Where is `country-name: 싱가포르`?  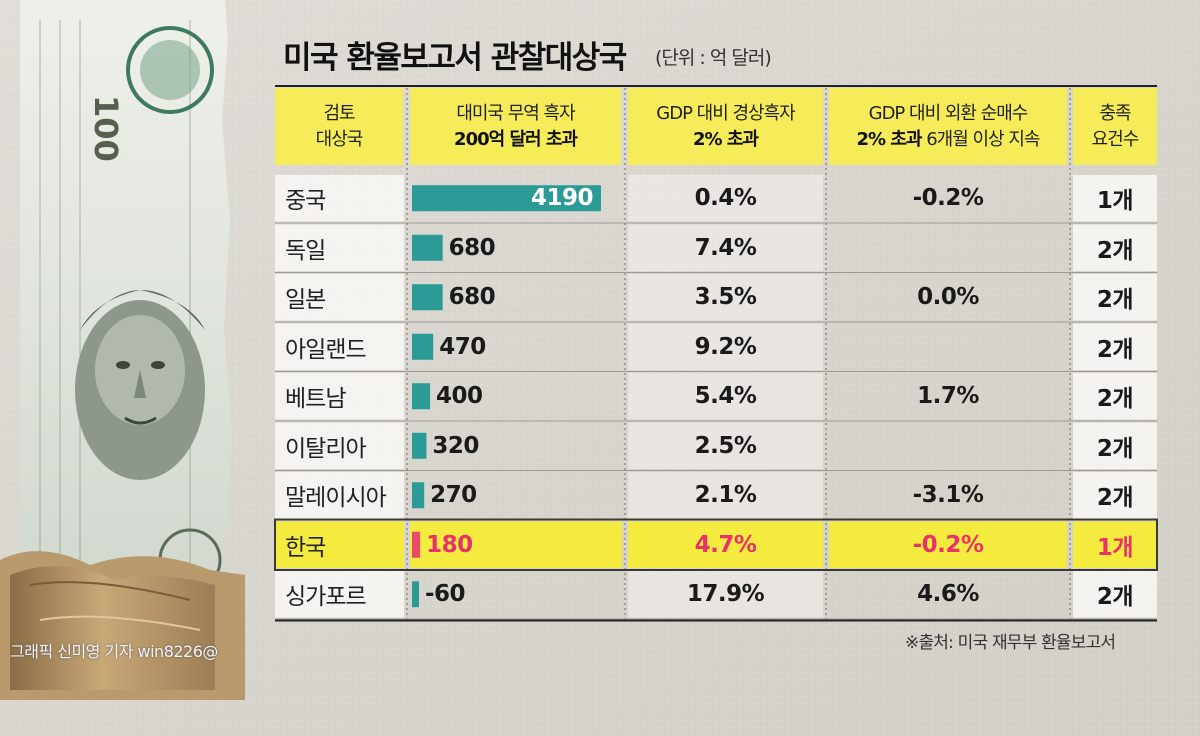 country-name: 싱가포르 is located at coordinates (326, 597).